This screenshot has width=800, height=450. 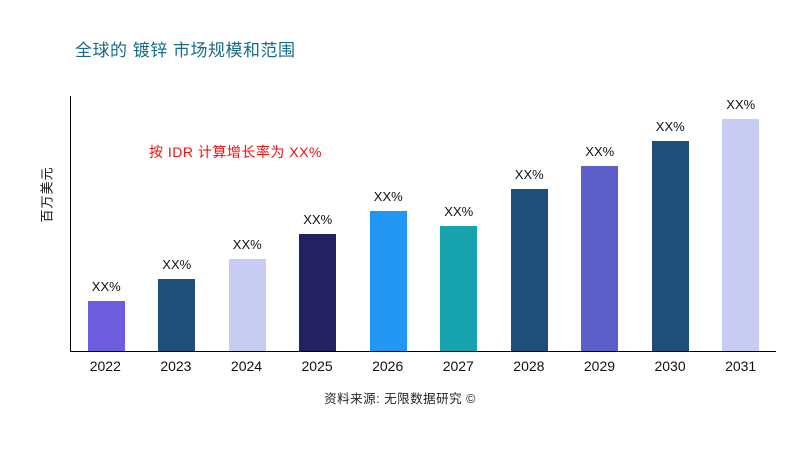 What do you see at coordinates (317, 366) in the screenshot?
I see `x-tick-2025: 2025` at bounding box center [317, 366].